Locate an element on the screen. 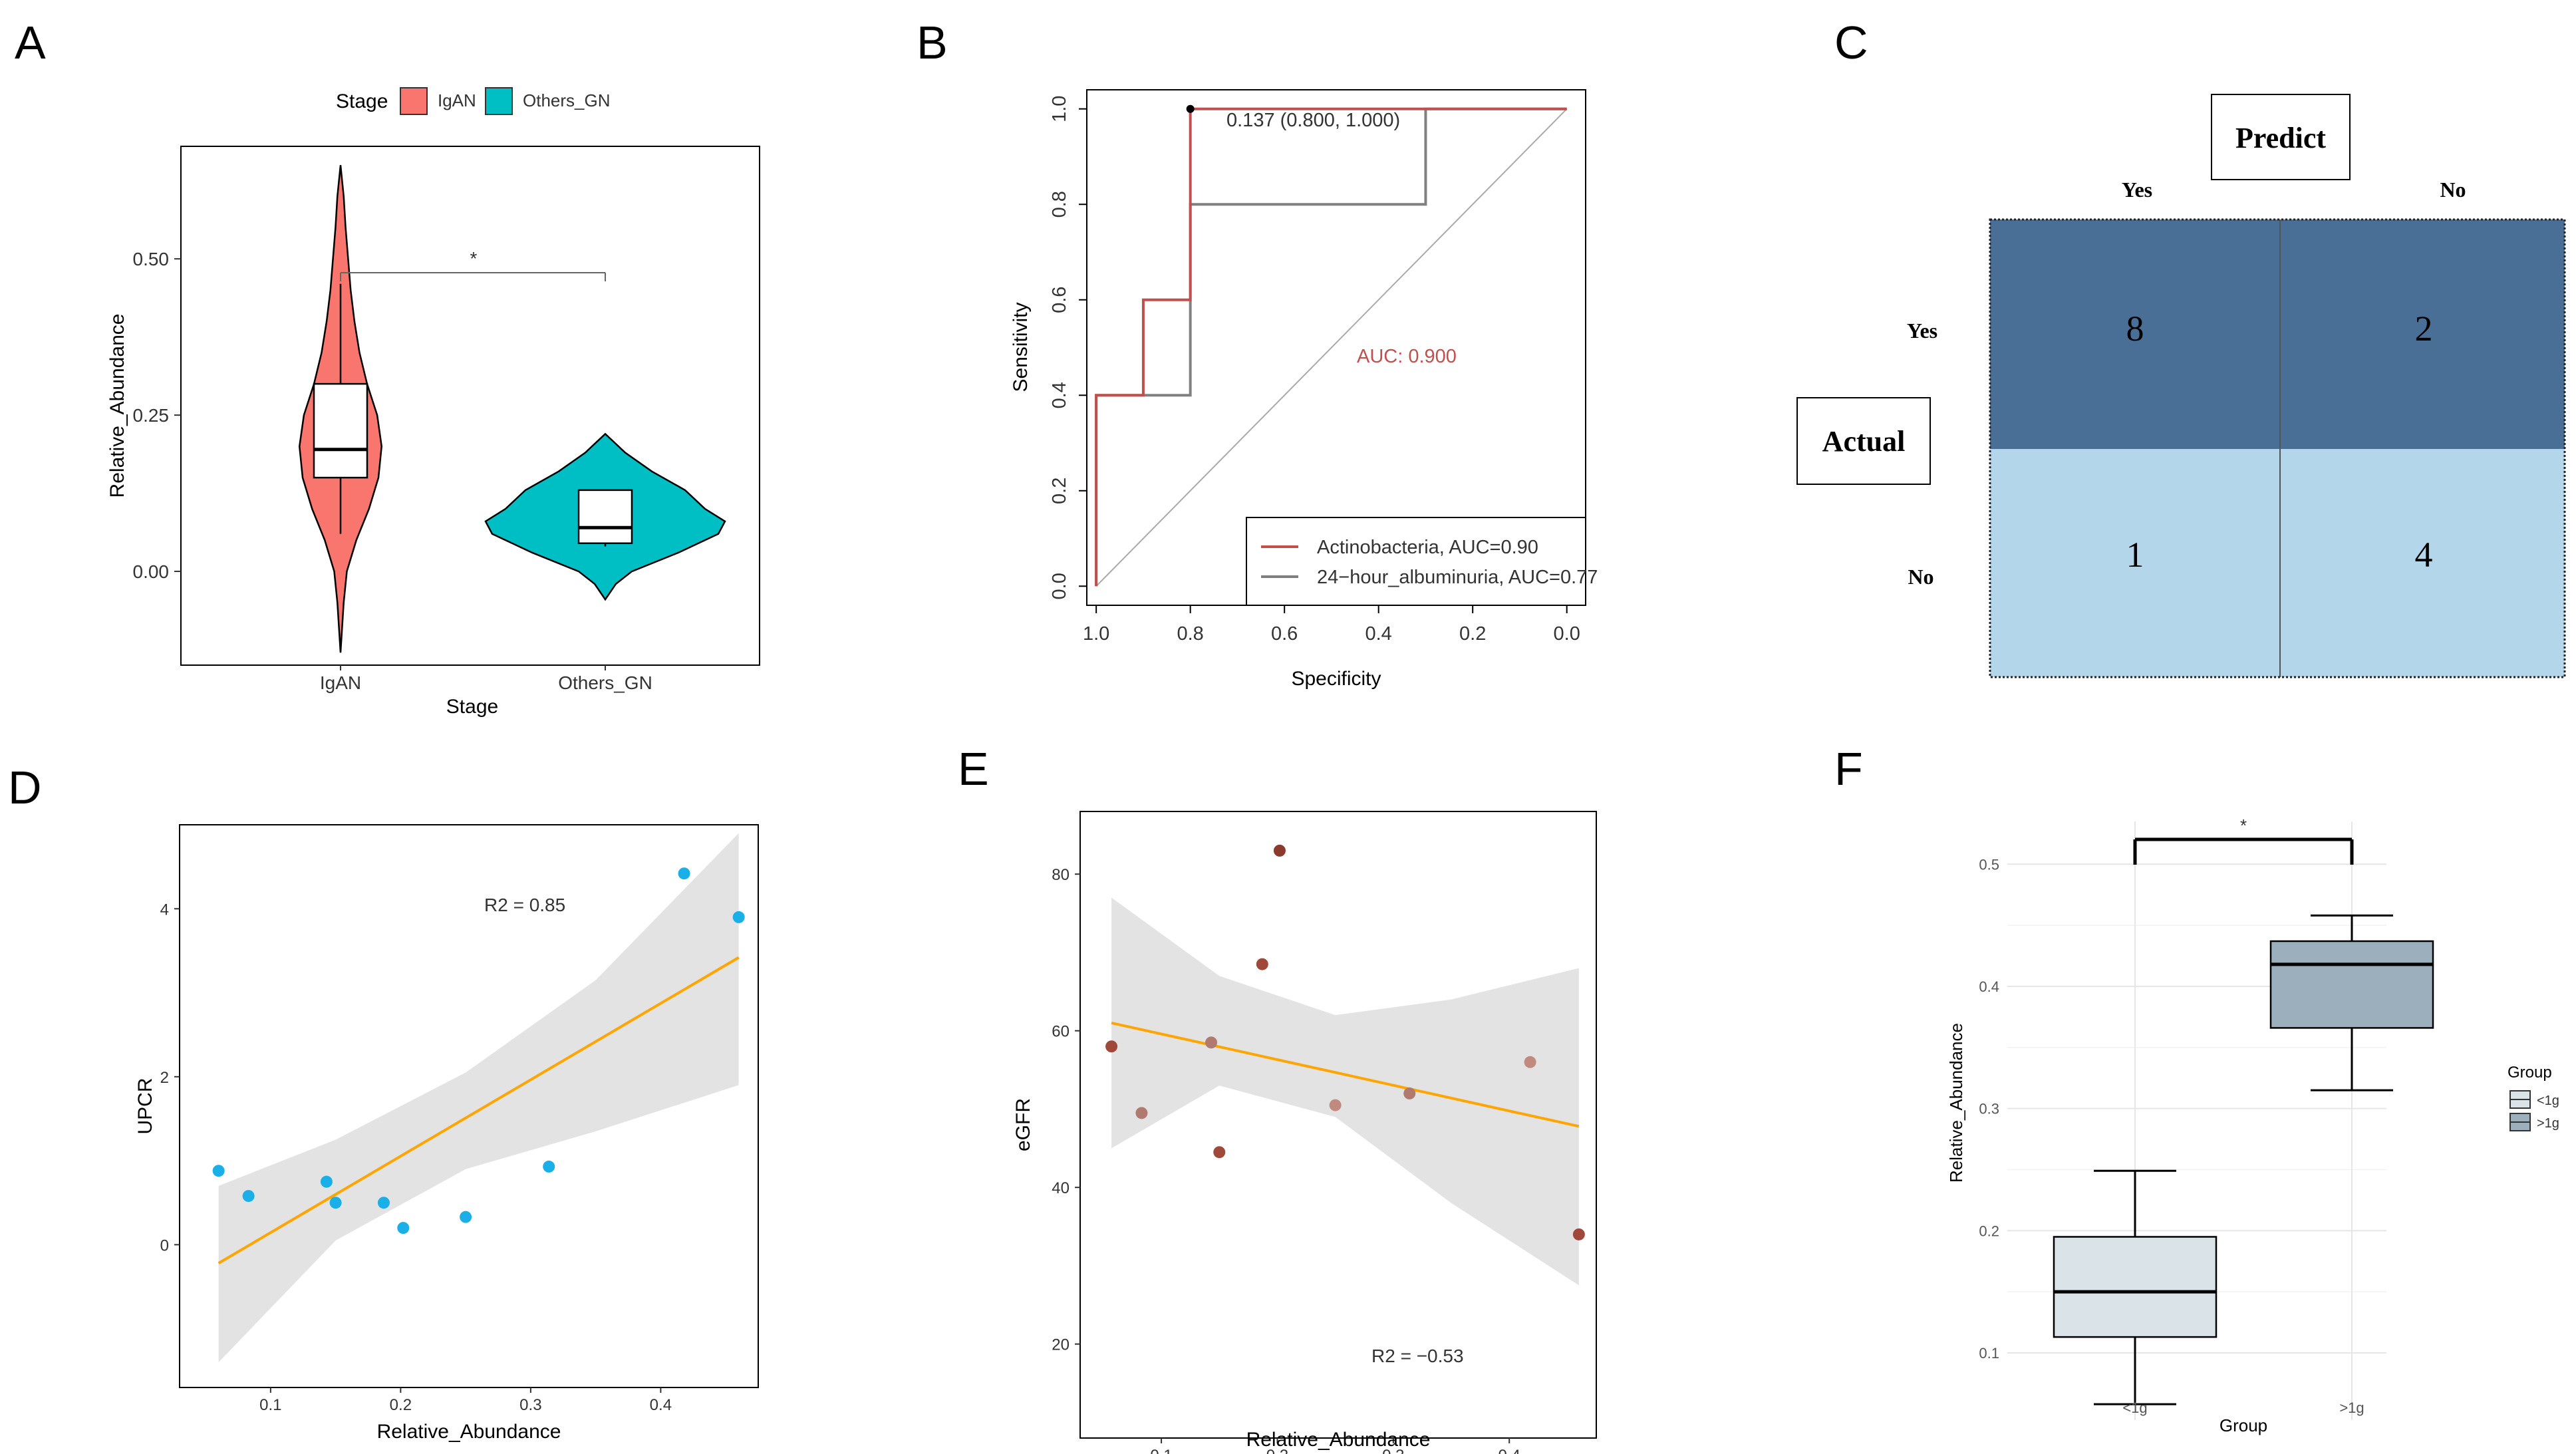 The width and height of the screenshot is (2576, 1454). d-xtick-label: 0.1 is located at coordinates (270, 1405).